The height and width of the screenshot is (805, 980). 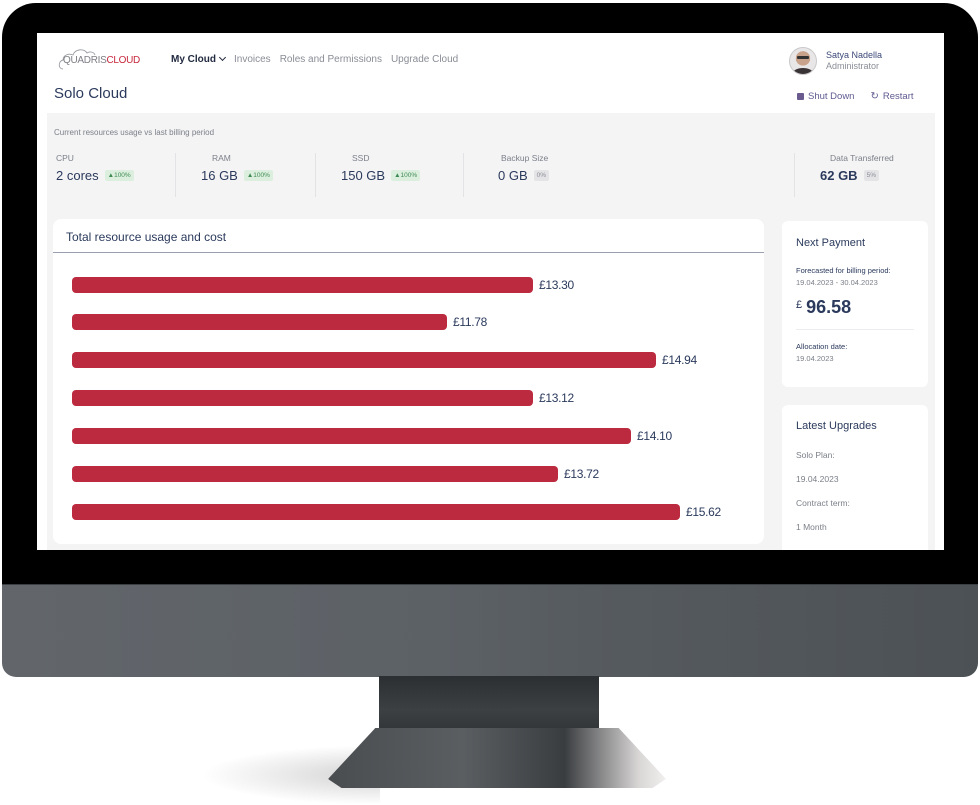 What do you see at coordinates (330, 59) in the screenshot?
I see `nav-item-roles-and-permissions: Roles and Permissions` at bounding box center [330, 59].